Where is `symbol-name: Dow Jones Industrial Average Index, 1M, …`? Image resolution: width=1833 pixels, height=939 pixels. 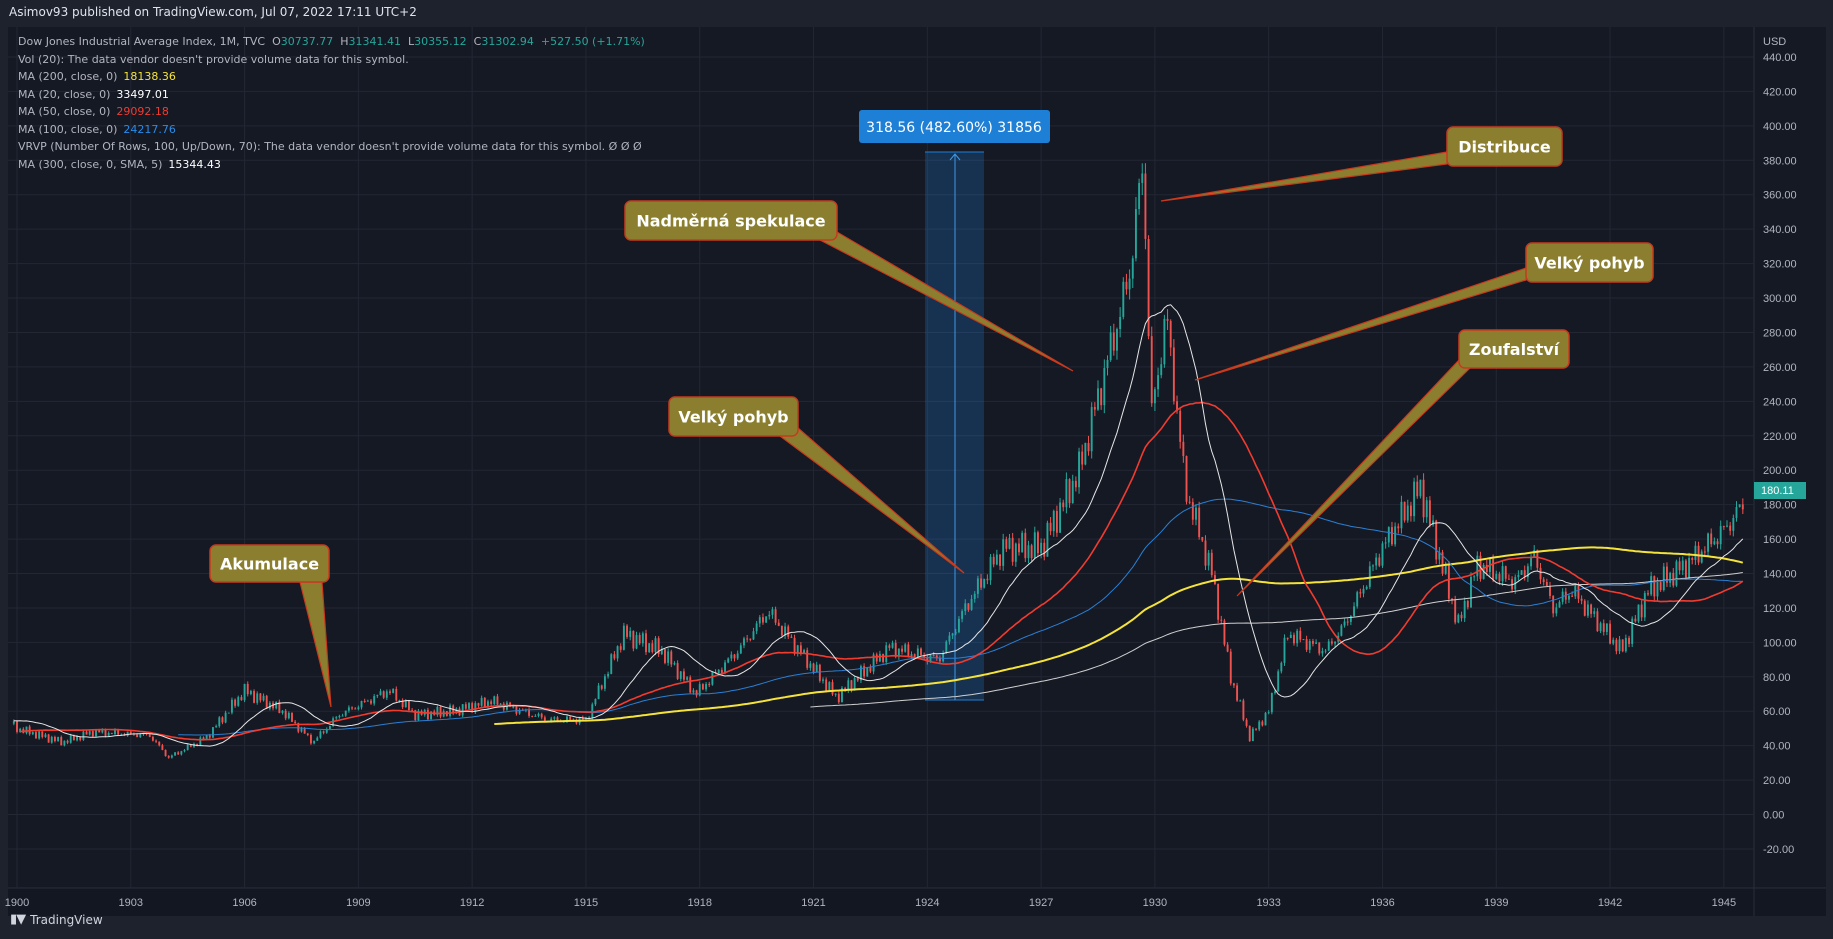 symbol-name: Dow Jones Industrial Average Index, 1M, … is located at coordinates (142, 41).